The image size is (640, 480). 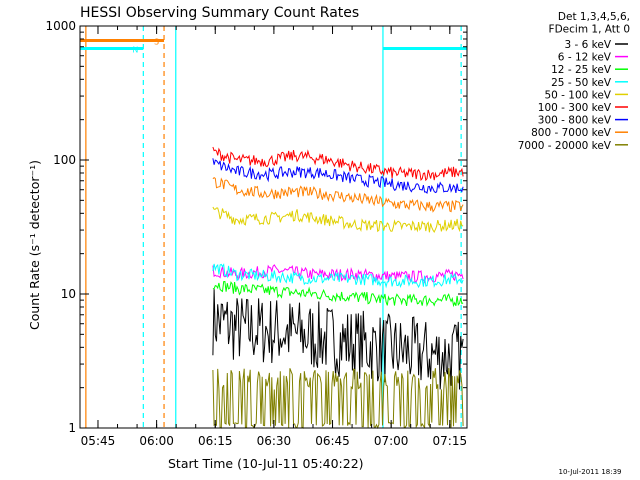 What do you see at coordinates (72, 428) in the screenshot?
I see `y-tick-label-0: 1` at bounding box center [72, 428].